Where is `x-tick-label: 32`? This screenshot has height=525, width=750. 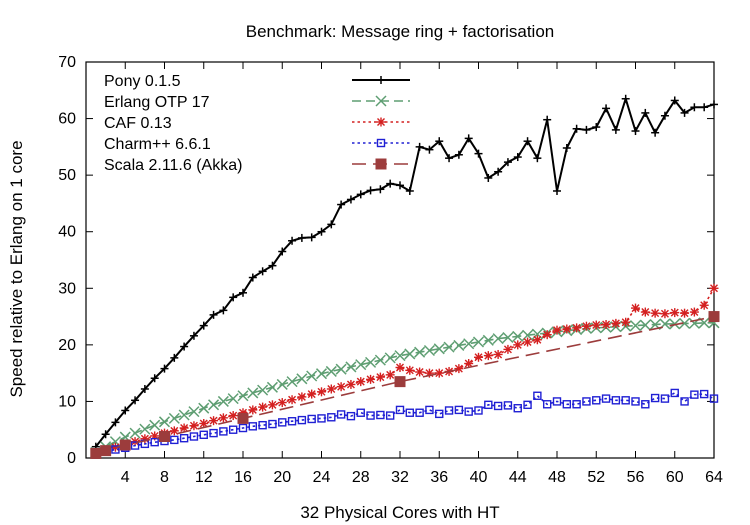
x-tick-label: 32 is located at coordinates (400, 477).